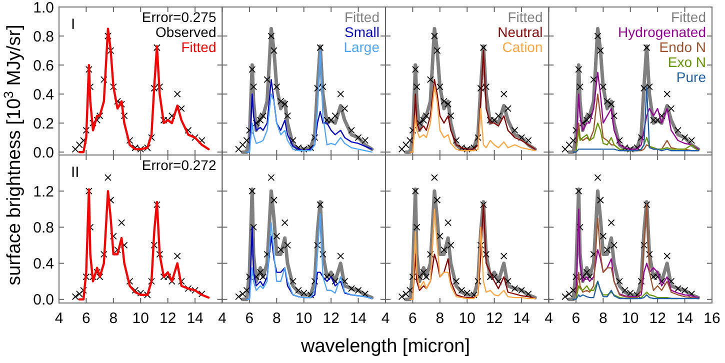 This screenshot has width=725, height=363. I want to click on text: Exo N, so click(687, 62).